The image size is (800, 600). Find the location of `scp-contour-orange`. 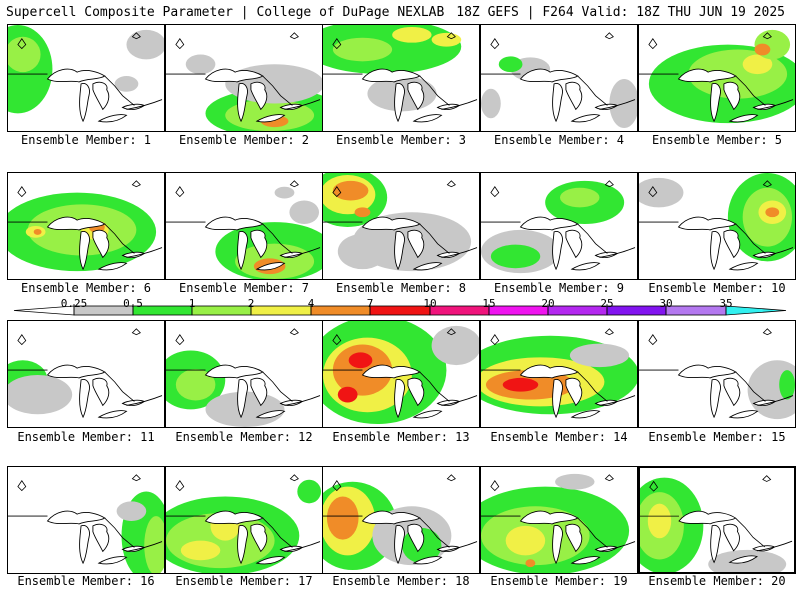

scp-contour-orange is located at coordinates (362, 212).